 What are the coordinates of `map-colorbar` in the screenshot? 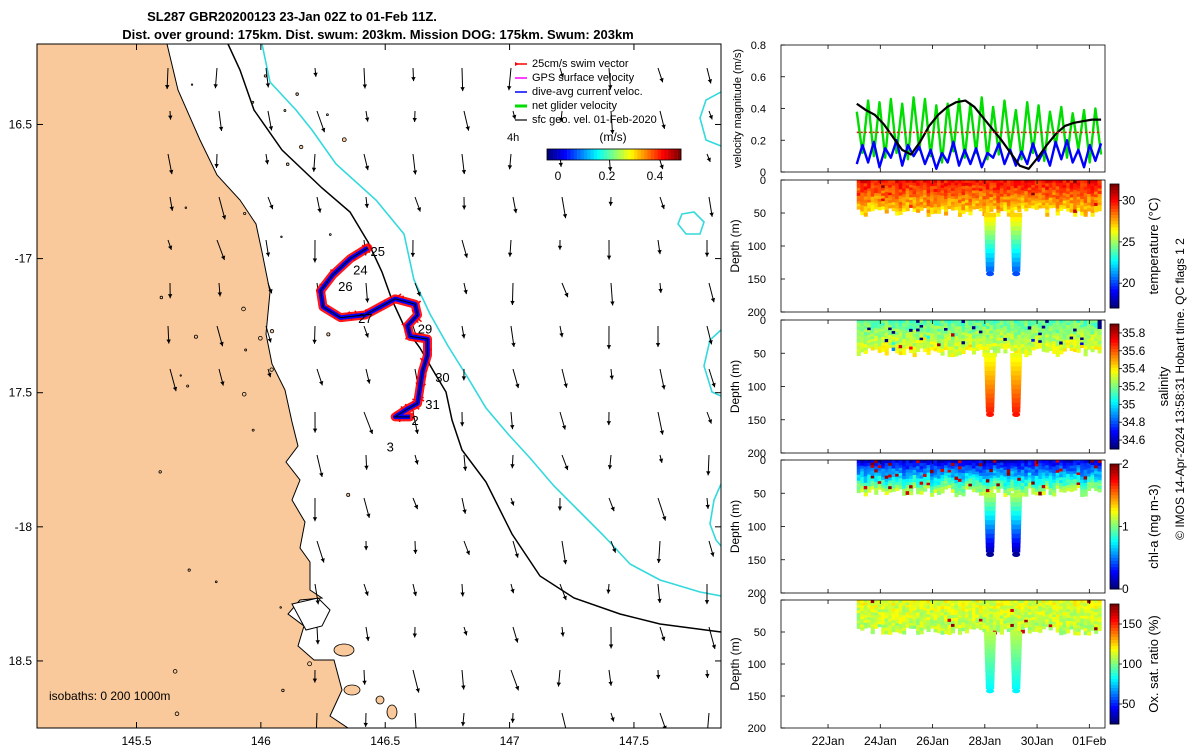 It's located at (614, 154).